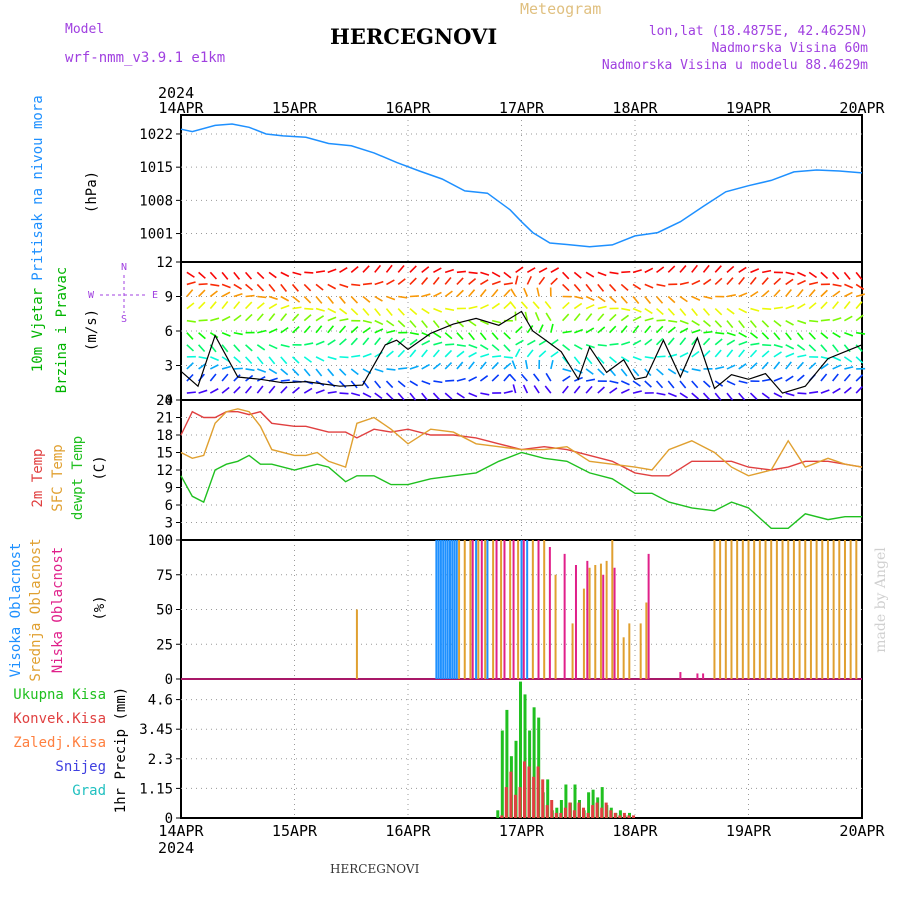 The image size is (900, 900). Describe the element at coordinates (408, 108) in the screenshot. I see `x-tick-label-top: 16APR` at that location.